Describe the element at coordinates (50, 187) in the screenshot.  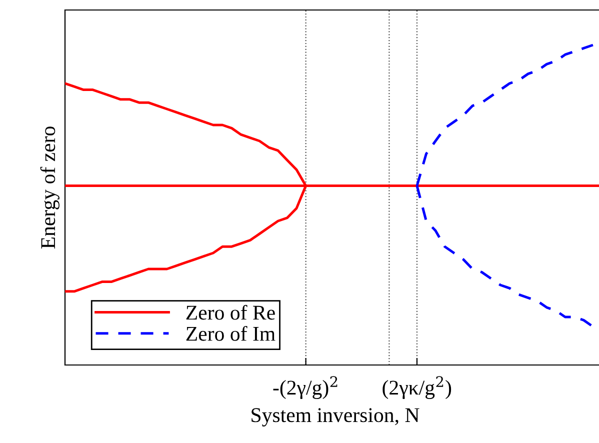
I see `y-axis-title: Energy of zero` at that location.